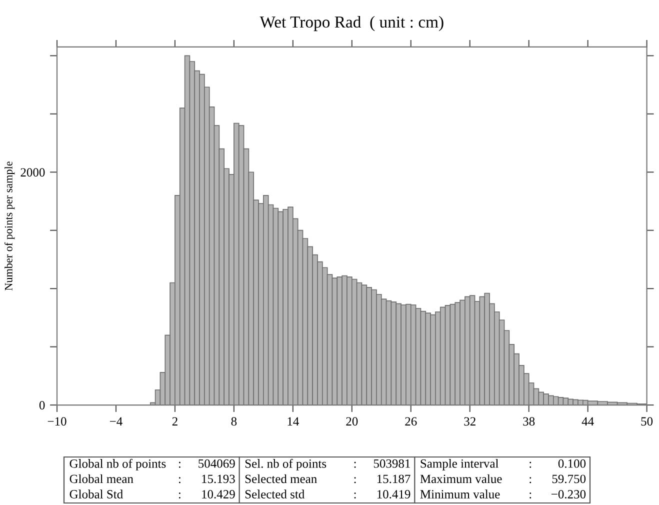  I want to click on text: Selected mean : 15.187, so click(327, 479).